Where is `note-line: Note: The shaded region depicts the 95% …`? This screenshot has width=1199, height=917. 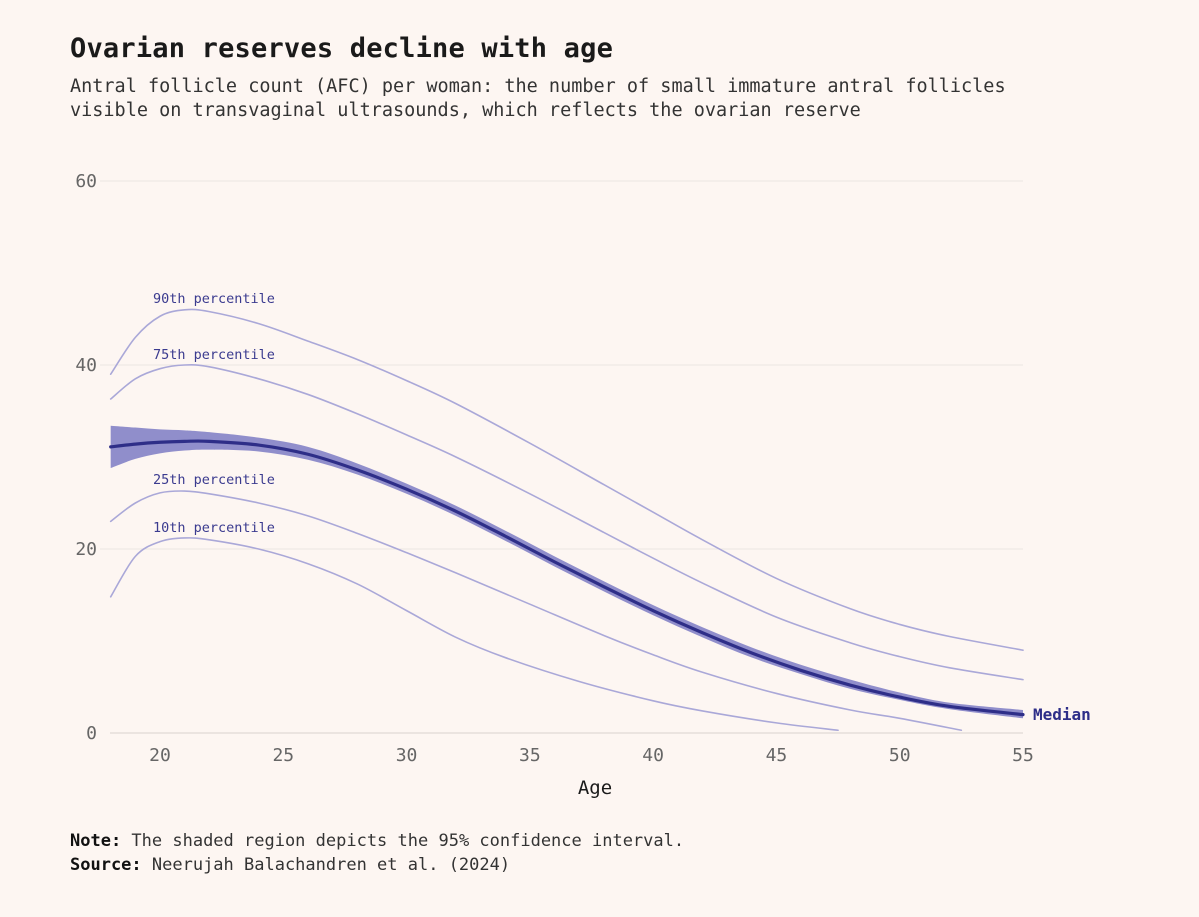
note-line: Note: The shaded region depicts the 95% … is located at coordinates (377, 841).